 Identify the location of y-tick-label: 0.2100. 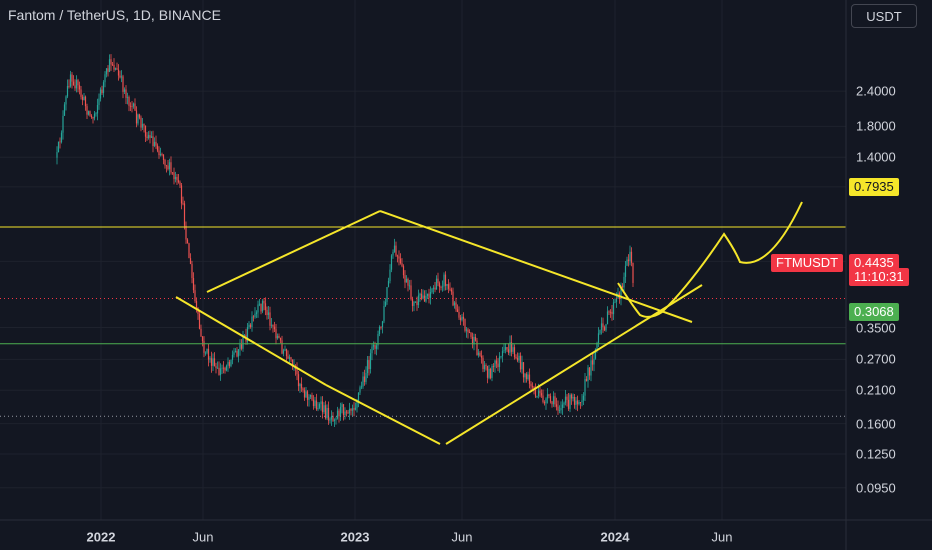
(876, 390).